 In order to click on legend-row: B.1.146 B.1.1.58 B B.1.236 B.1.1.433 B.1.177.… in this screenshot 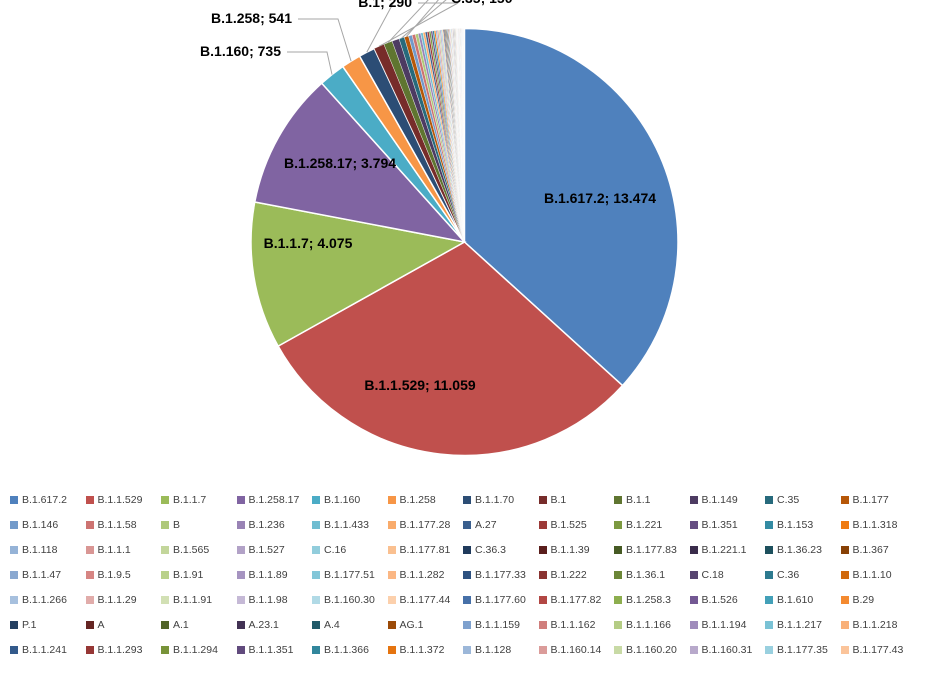, I will do `click(467, 531)`.